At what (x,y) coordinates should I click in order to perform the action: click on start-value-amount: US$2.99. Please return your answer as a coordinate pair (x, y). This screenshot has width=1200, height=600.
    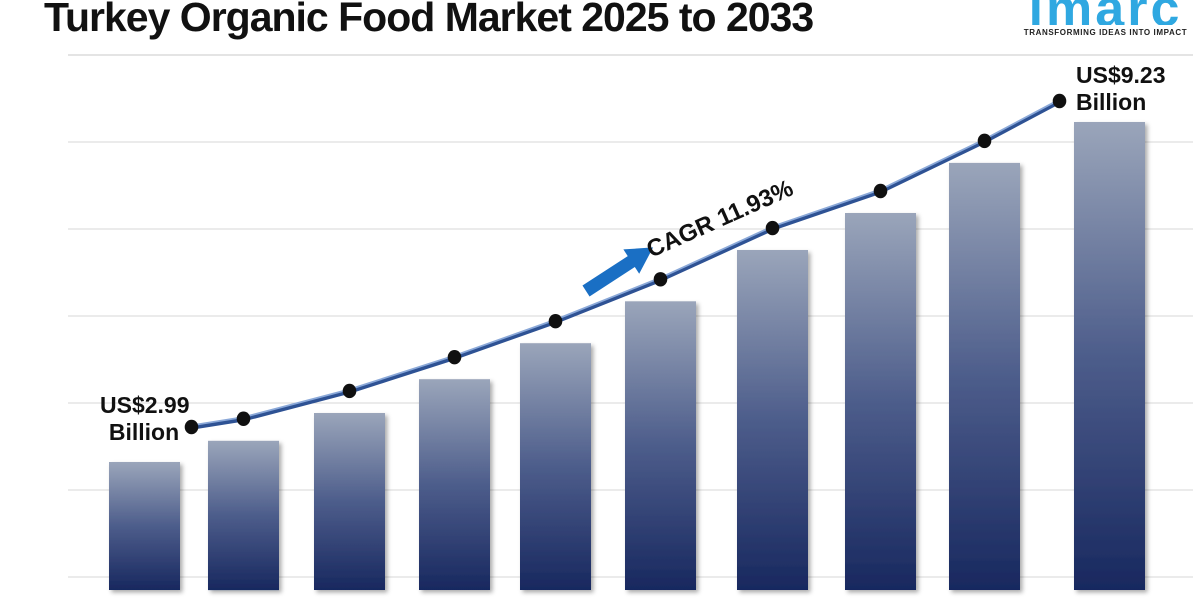
    Looking at the image, I should click on (145, 405).